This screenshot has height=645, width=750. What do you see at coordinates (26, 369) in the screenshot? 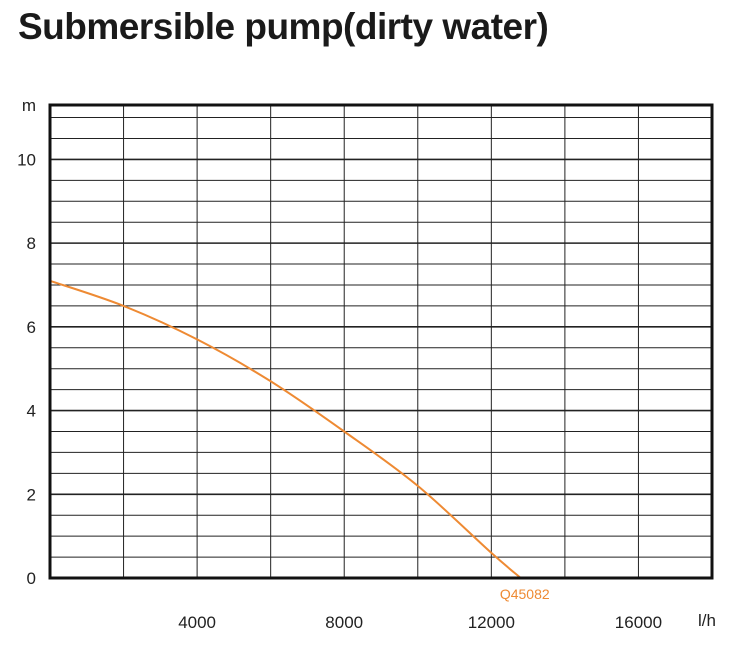
I see `y-tick-labels: 0 2 4 6 8 10` at bounding box center [26, 369].